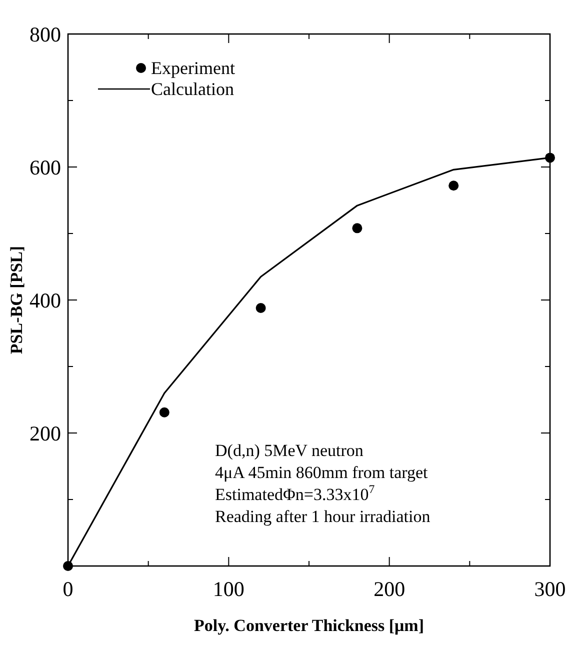 This screenshot has height=659, width=573. I want to click on x-tick-label: 300, so click(550, 589).